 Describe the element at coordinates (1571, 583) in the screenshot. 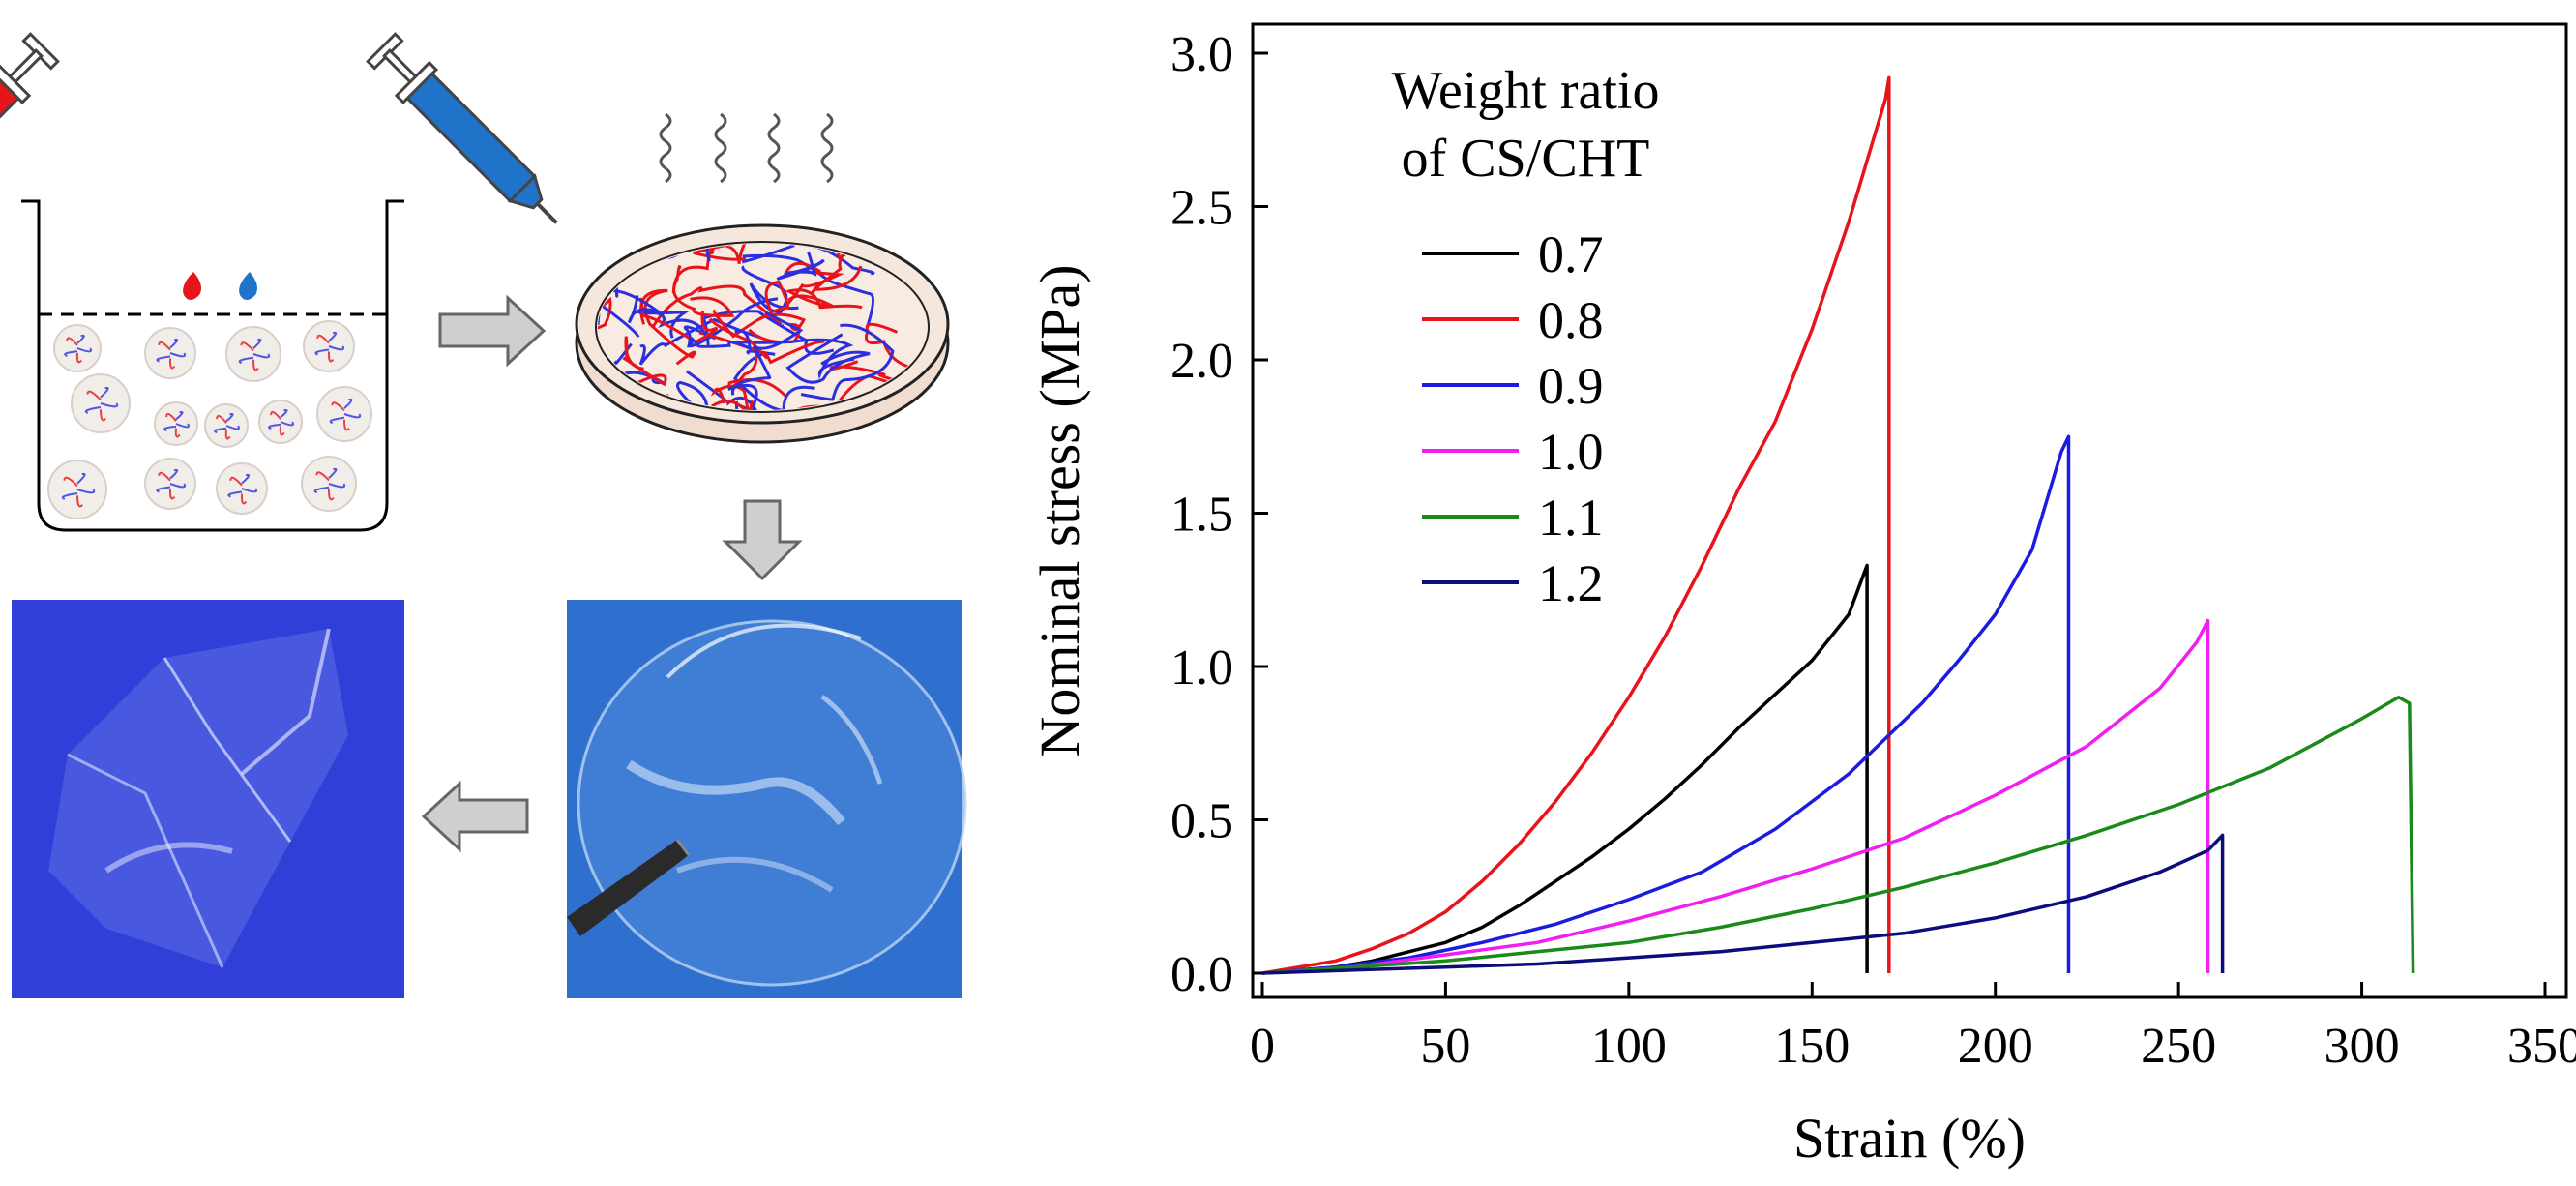

I see `legend-label-1-2: 1.2` at that location.